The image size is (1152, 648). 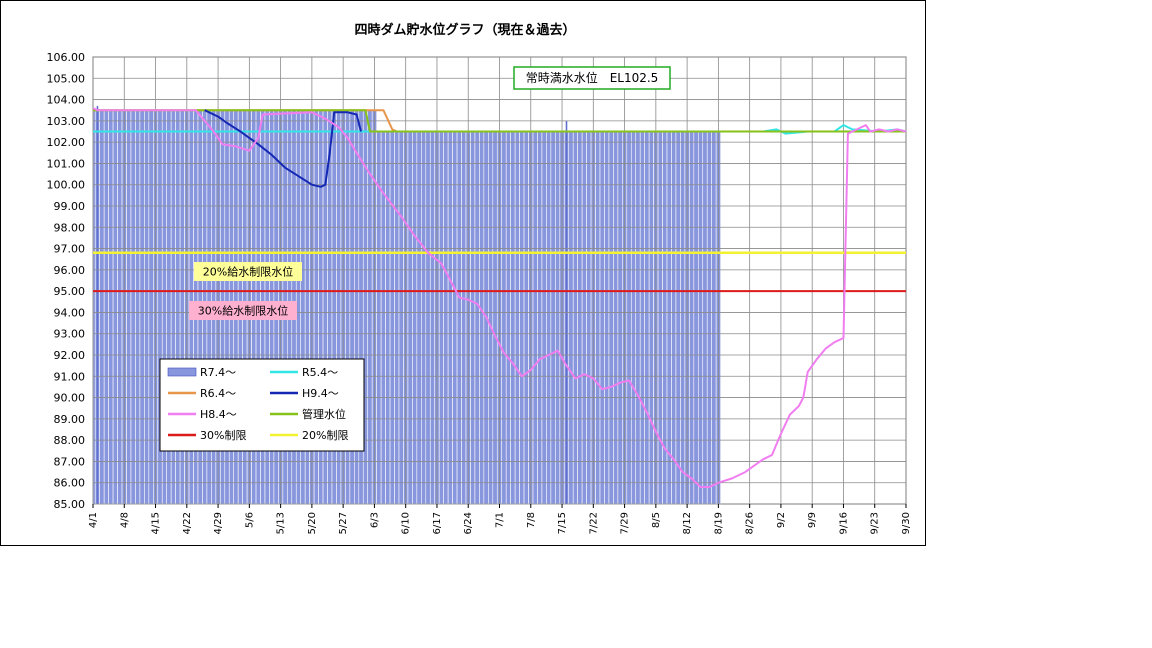 I want to click on legend-label-20%制限: 20%制限, so click(x=325, y=435).